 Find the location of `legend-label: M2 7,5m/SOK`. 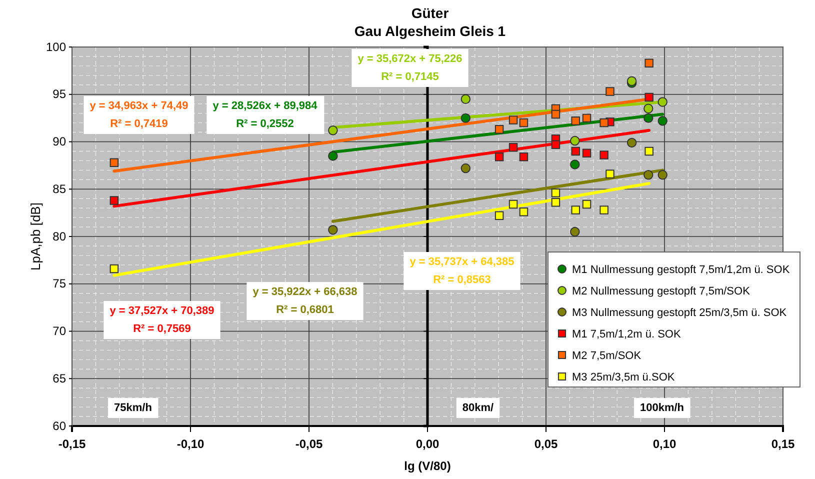

legend-label: M2 7,5m/SOK is located at coordinates (607, 356).